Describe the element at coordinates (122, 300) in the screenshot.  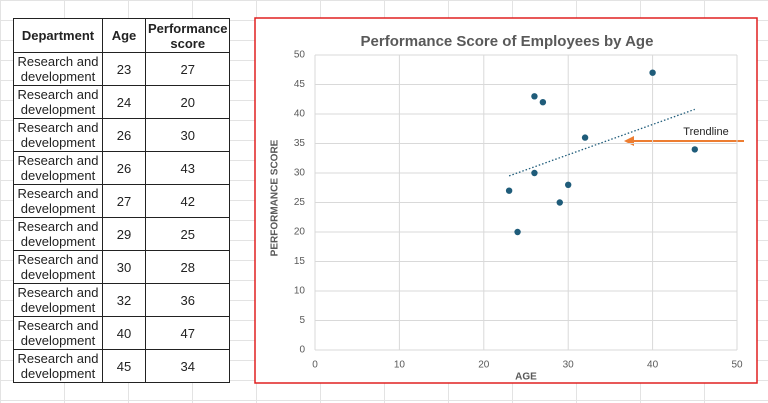
I see `table-row: Research and development 32 36` at that location.